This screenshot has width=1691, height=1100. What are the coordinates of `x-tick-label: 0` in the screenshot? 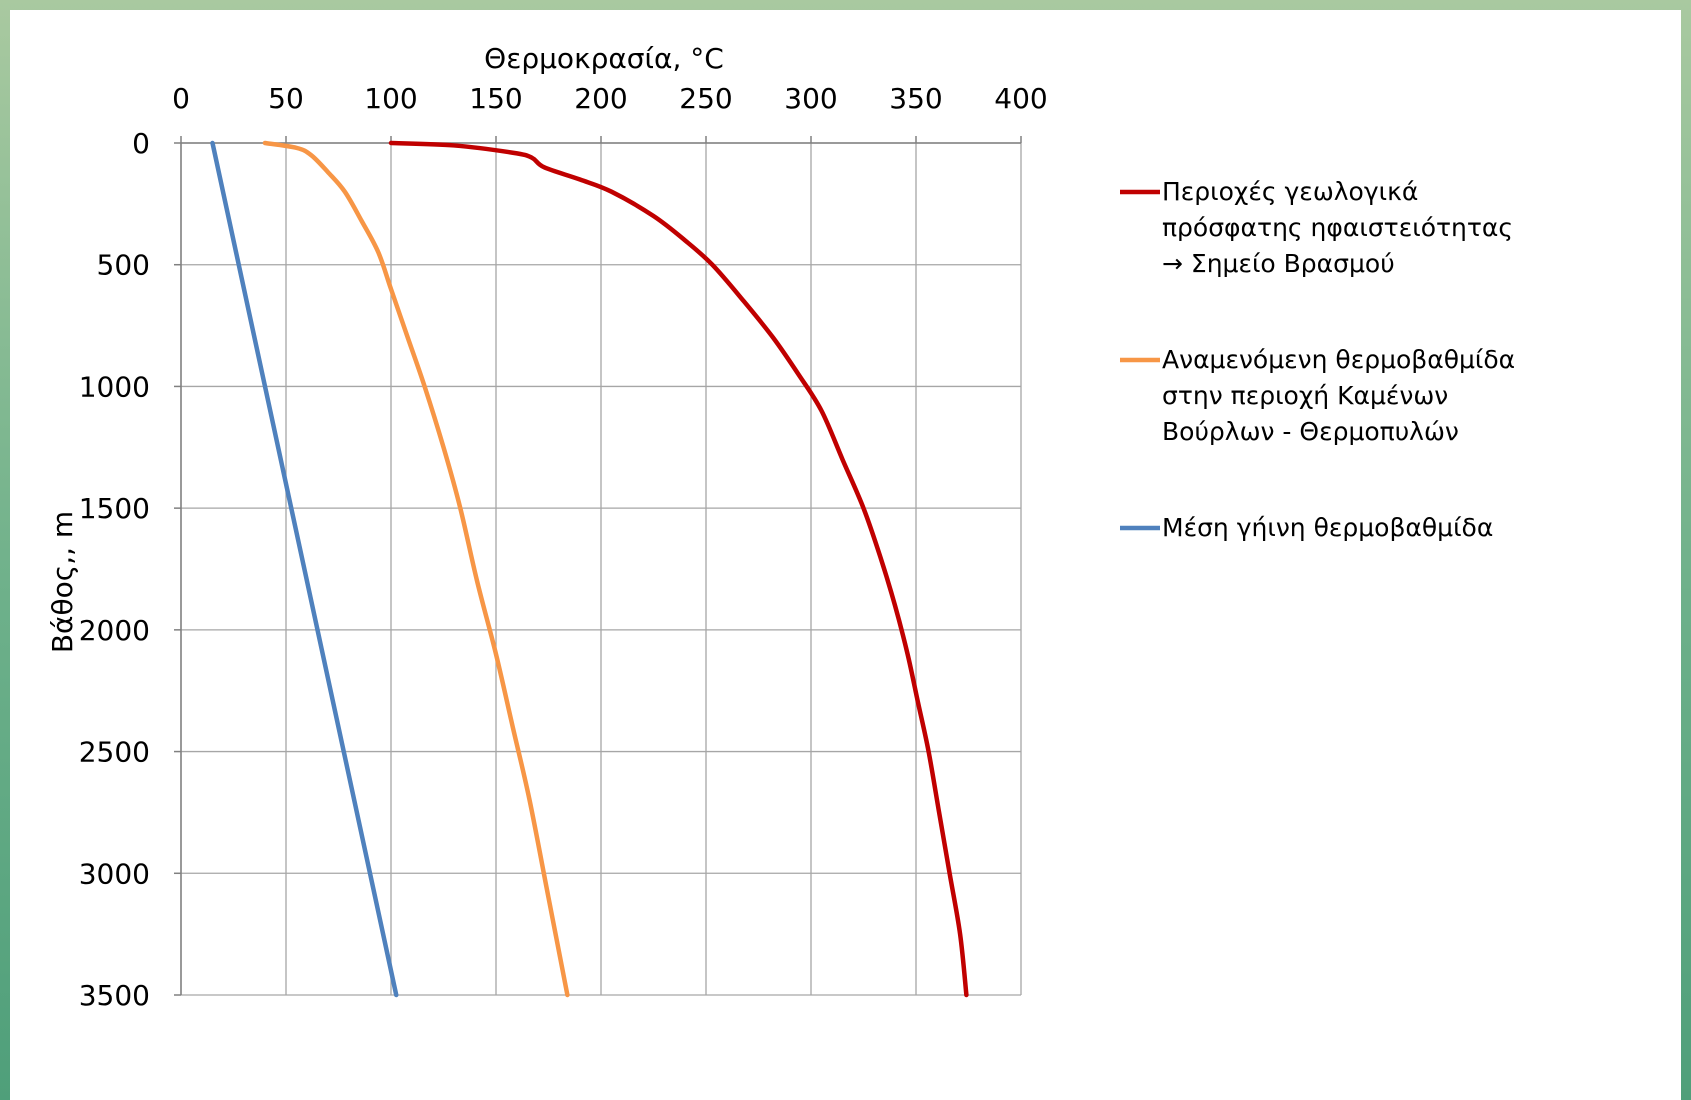 It's located at (181, 98).